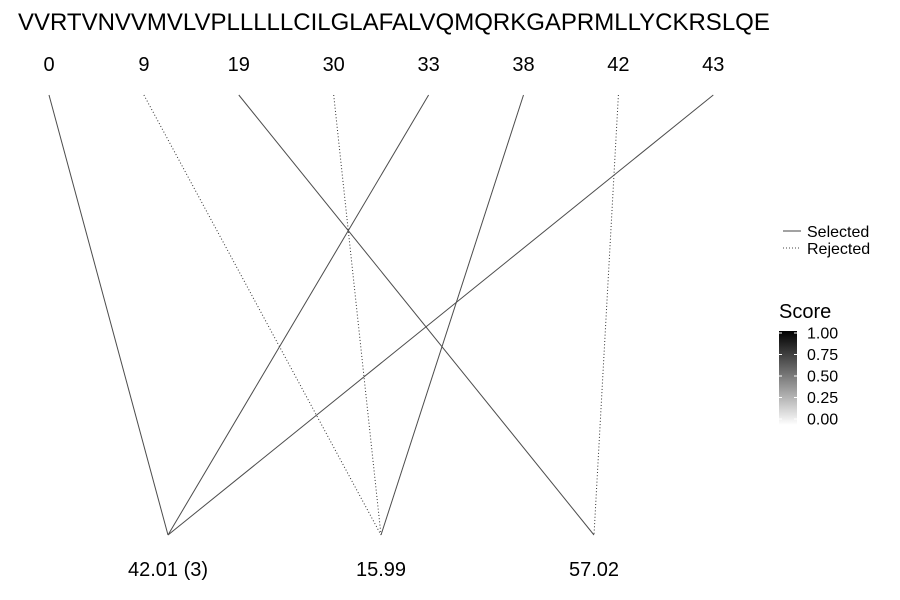 The width and height of the screenshot is (900, 600). What do you see at coordinates (523, 65) in the screenshot?
I see `position-label-38: 38` at bounding box center [523, 65].